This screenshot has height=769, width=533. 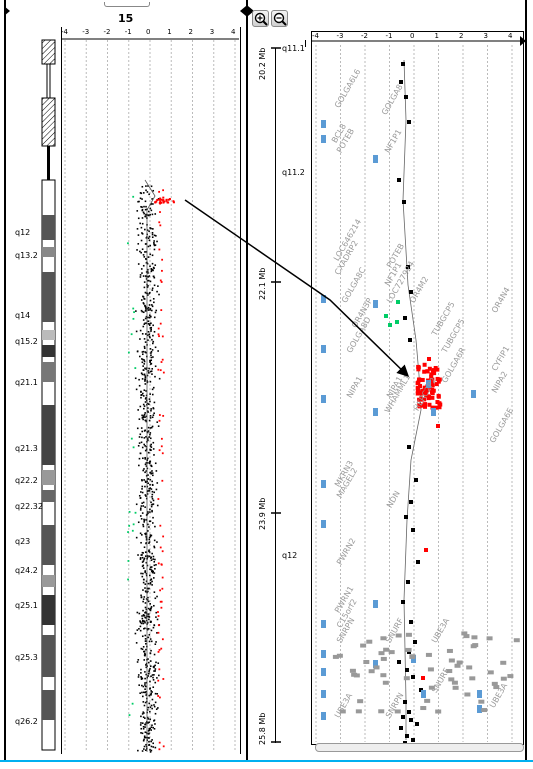 I want to click on detail-axis, so click(x=416, y=41).